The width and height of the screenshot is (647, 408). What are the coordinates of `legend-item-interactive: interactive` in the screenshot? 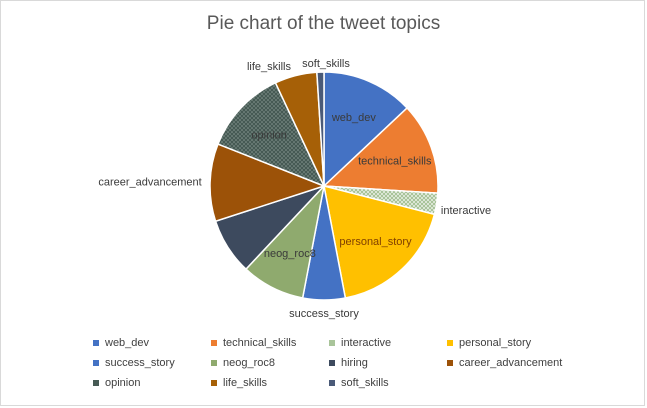 It's located at (388, 343).